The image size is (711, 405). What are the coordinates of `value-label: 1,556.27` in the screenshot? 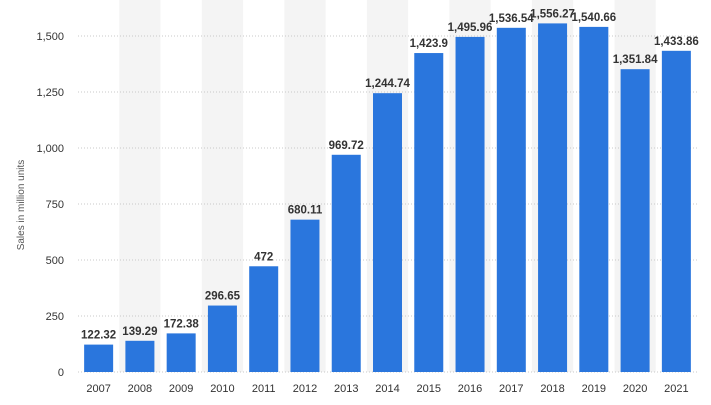 It's located at (552, 14).